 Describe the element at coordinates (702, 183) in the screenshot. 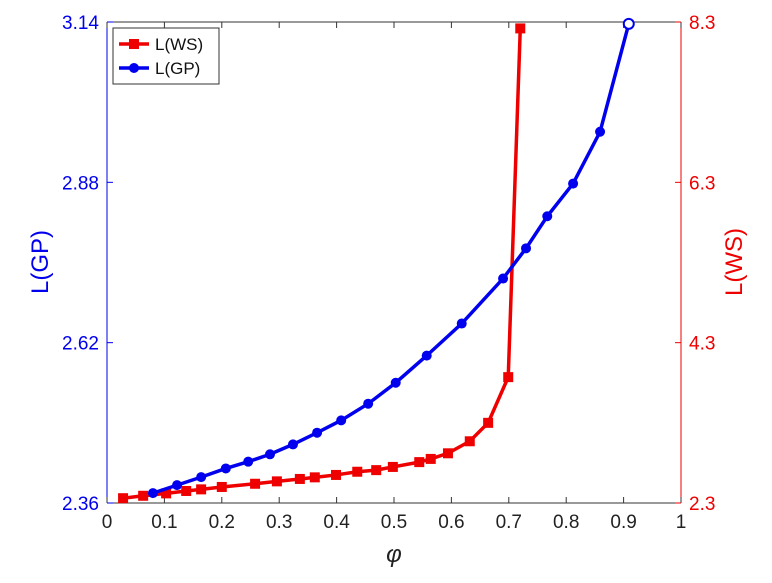

I see `right-y-tick-label: 6.3` at that location.